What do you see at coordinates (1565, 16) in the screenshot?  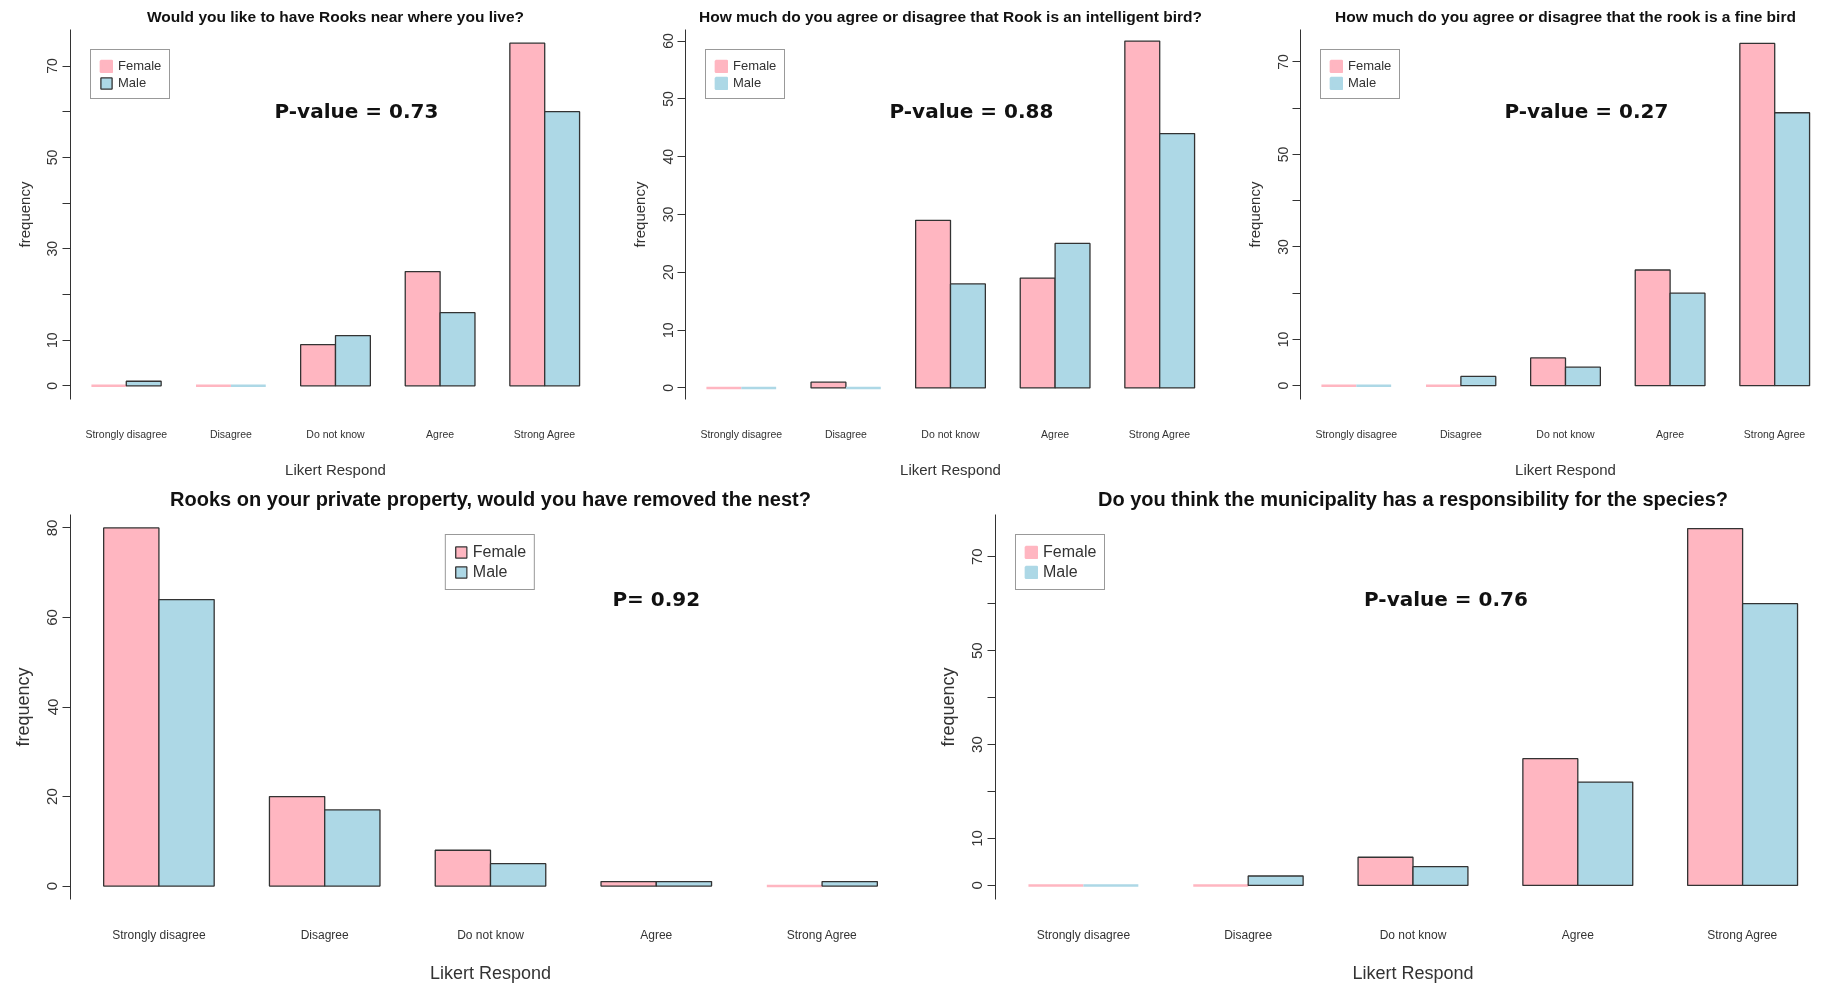 I see `chart-title: How much do you agree or disagree that the rook is a fine bird` at bounding box center [1565, 16].